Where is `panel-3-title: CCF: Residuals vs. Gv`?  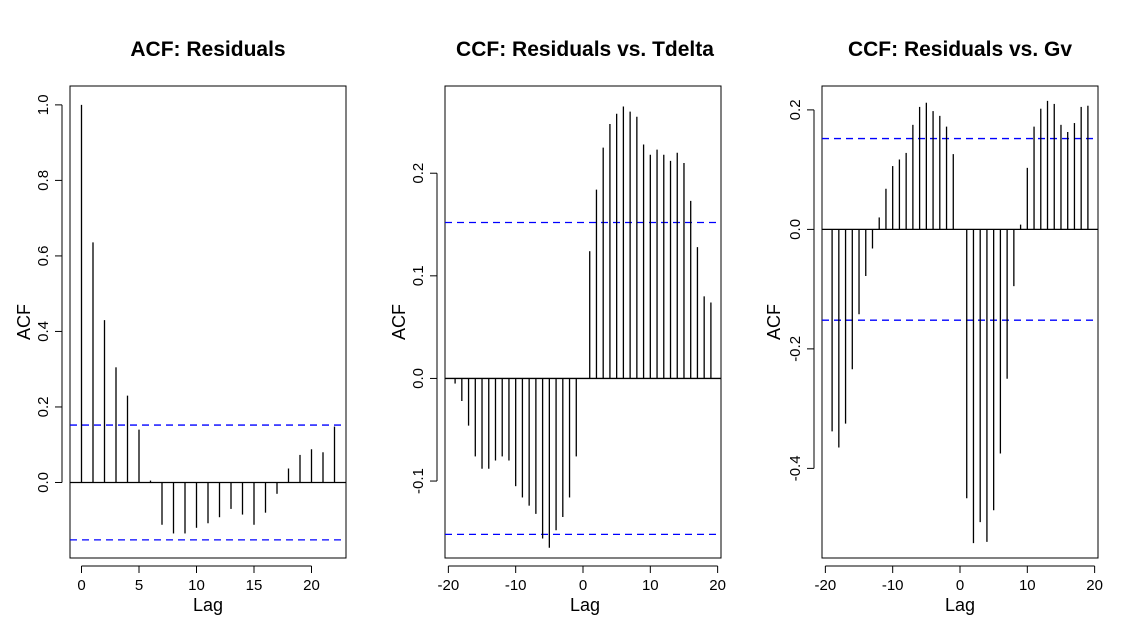
panel-3-title: CCF: Residuals vs. Gv is located at coordinates (960, 49).